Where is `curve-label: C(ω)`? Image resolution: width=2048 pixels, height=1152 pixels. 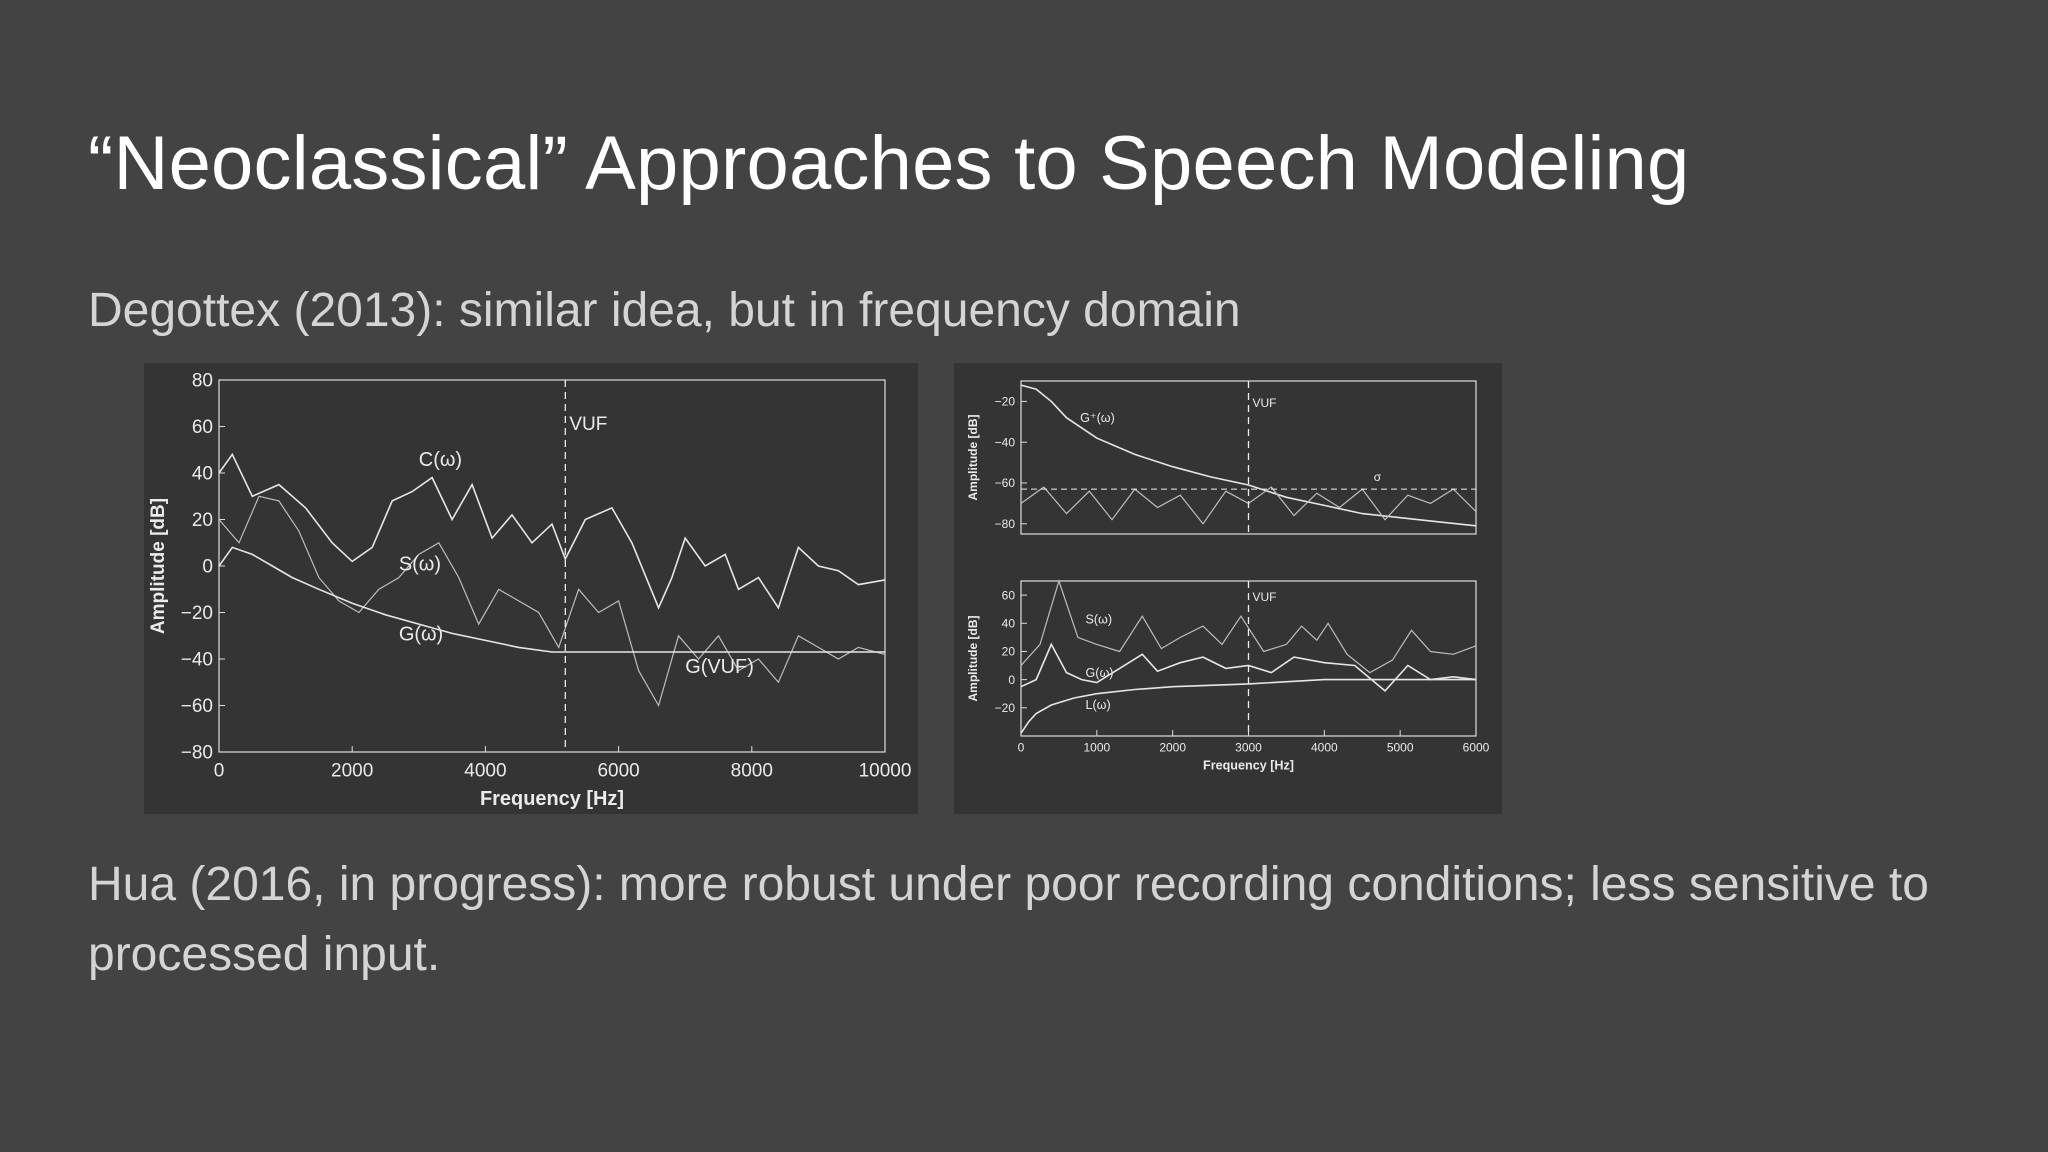 curve-label: C(ω) is located at coordinates (440, 460).